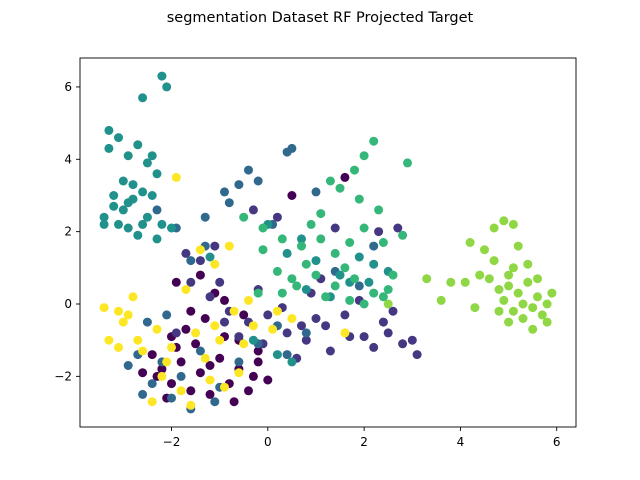  What do you see at coordinates (364, 442) in the screenshot?
I see `x-tick-label: 2` at bounding box center [364, 442].